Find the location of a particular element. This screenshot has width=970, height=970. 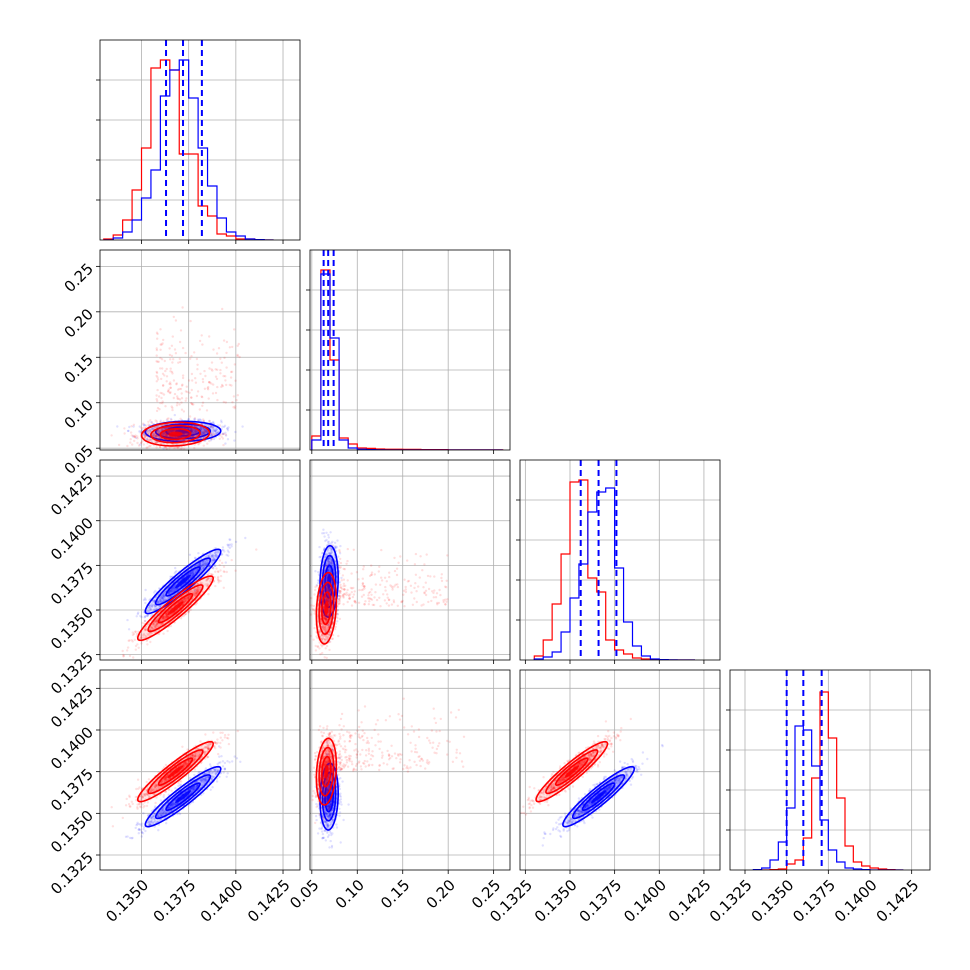

panel-background is located at coordinates (620, 560).